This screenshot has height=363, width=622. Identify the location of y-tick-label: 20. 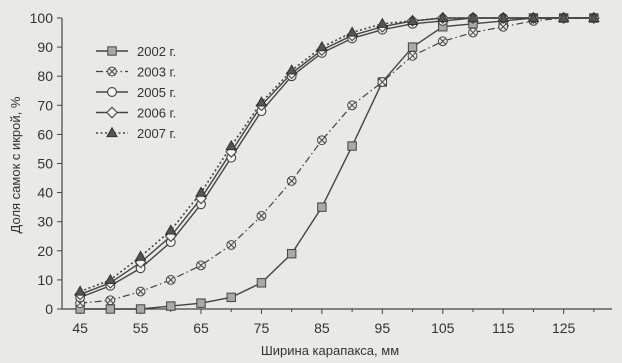
(45, 251).